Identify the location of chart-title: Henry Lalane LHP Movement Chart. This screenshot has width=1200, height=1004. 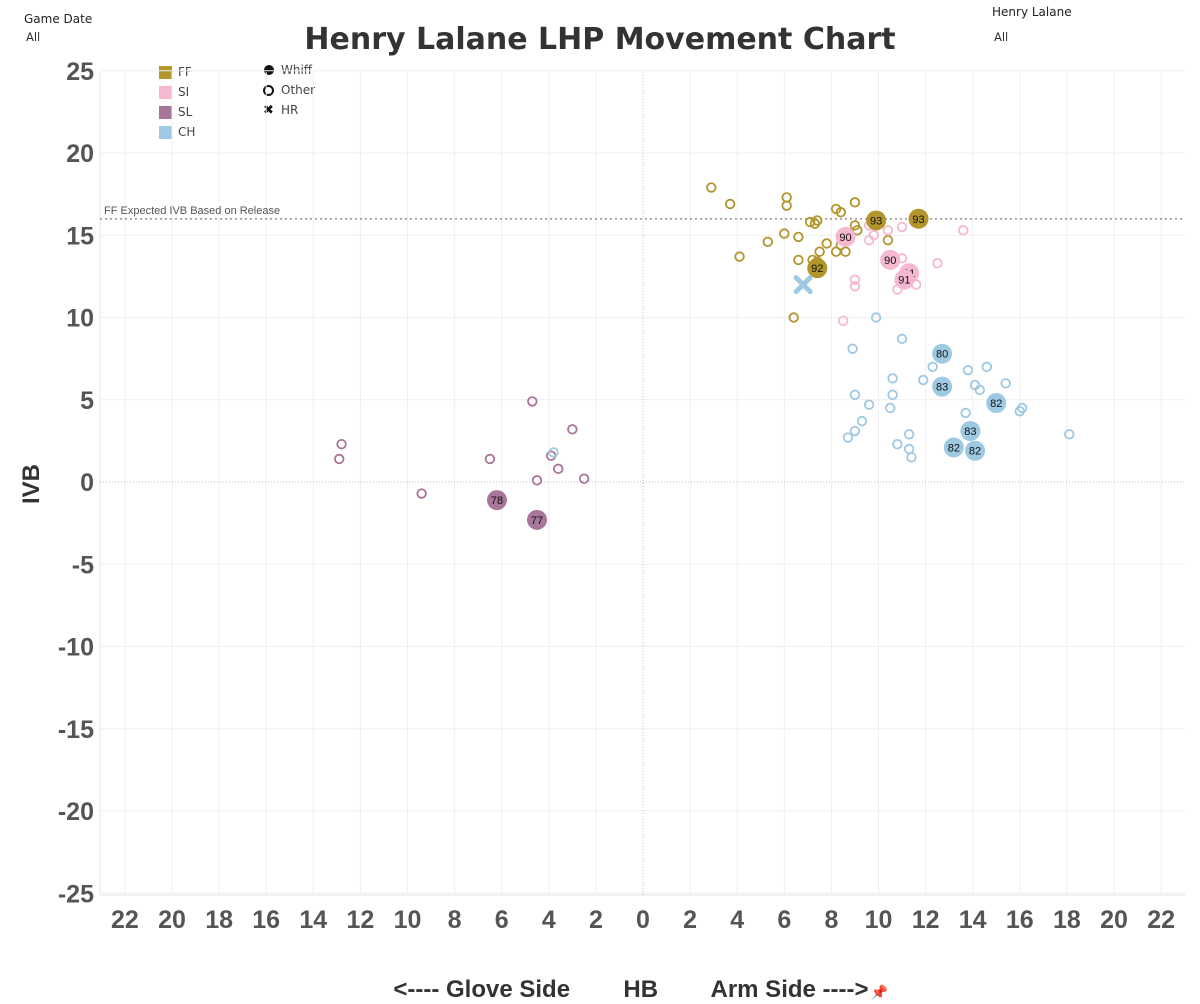
(600, 39).